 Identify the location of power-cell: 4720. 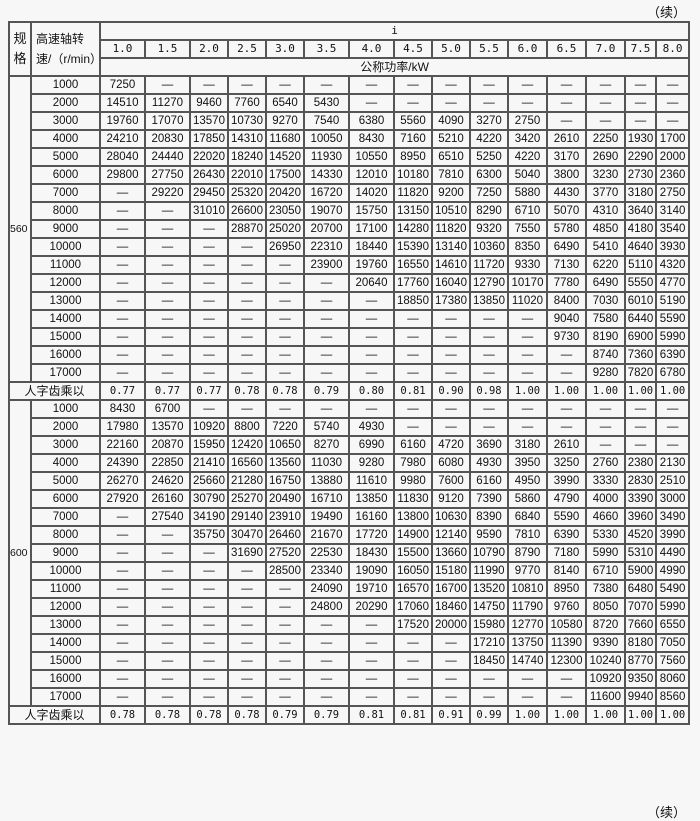
(451, 445).